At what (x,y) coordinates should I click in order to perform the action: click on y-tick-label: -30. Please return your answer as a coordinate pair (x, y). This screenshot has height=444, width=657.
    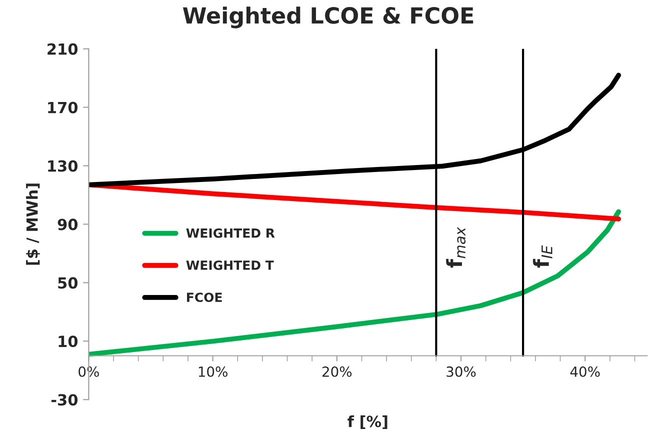
    Looking at the image, I should click on (65, 400).